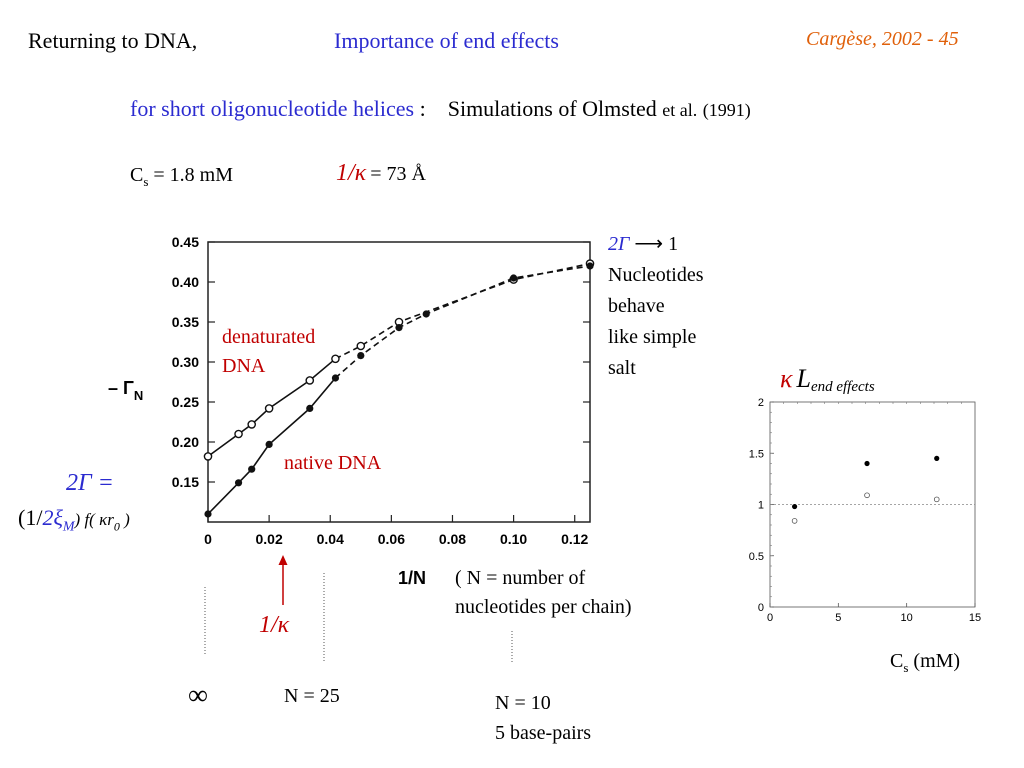 The width and height of the screenshot is (1024, 768). What do you see at coordinates (185, 322) in the screenshot?
I see `y-tick-label: 0.35` at bounding box center [185, 322].